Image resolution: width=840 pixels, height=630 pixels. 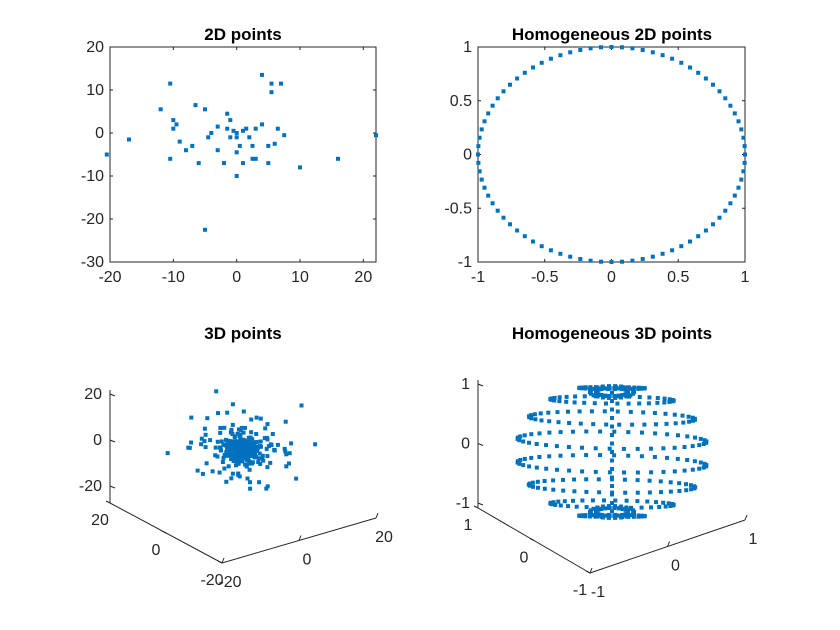 I want to click on z-tick-mark, so click(x=112, y=395).